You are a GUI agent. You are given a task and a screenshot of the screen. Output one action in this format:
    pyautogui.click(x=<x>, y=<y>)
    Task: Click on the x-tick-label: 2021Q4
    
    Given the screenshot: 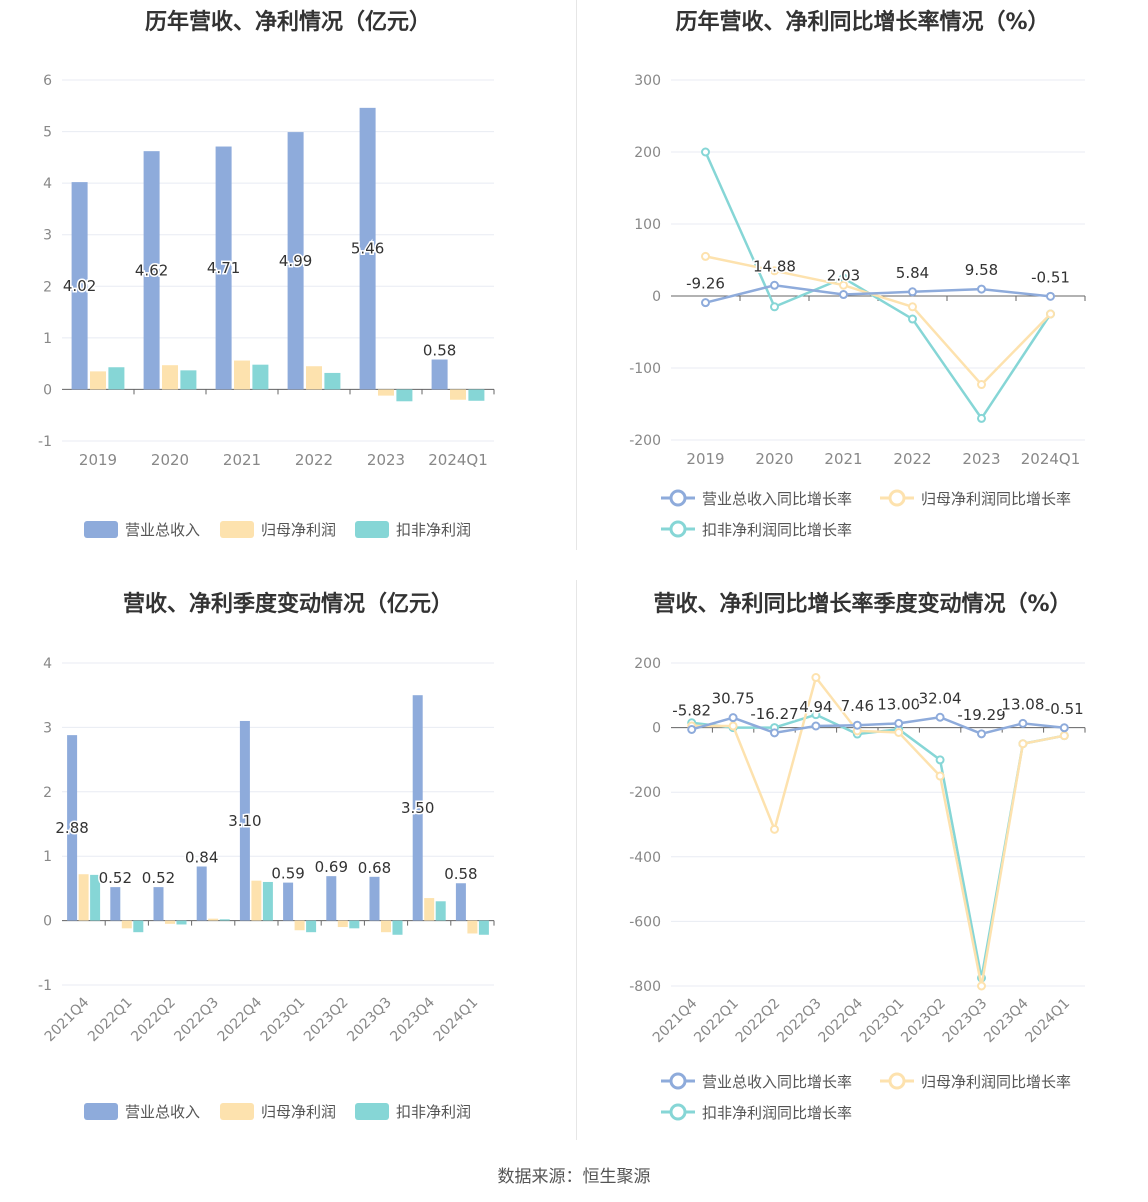 What is the action you would take?
    pyautogui.click(x=67, y=1019)
    